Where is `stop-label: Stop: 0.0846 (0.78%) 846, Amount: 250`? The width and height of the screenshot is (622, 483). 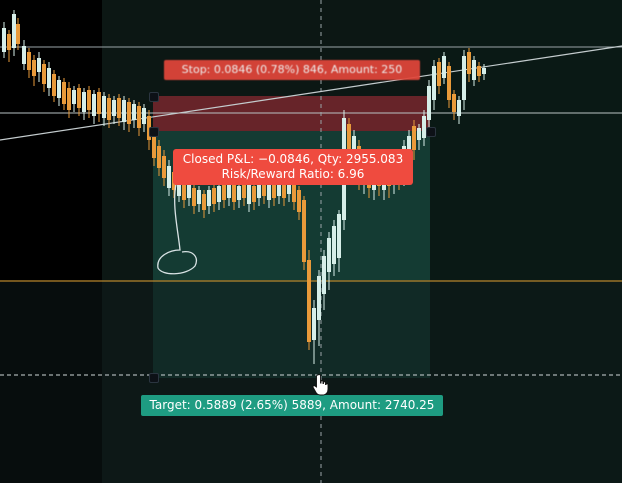
stop-label: Stop: 0.0846 (0.78%) 846, Amount: 250 is located at coordinates (292, 70).